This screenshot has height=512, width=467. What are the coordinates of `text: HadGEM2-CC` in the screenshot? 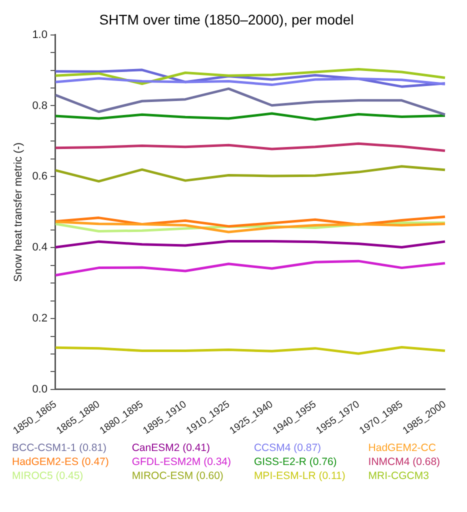 It's located at (402, 448).